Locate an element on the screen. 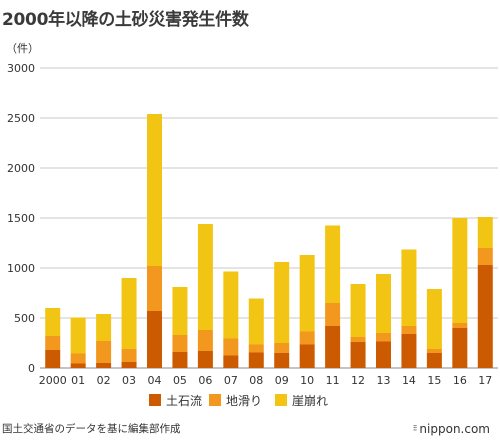  source-note: 国土交通省のデータを基に編集部作成 is located at coordinates (91, 429).